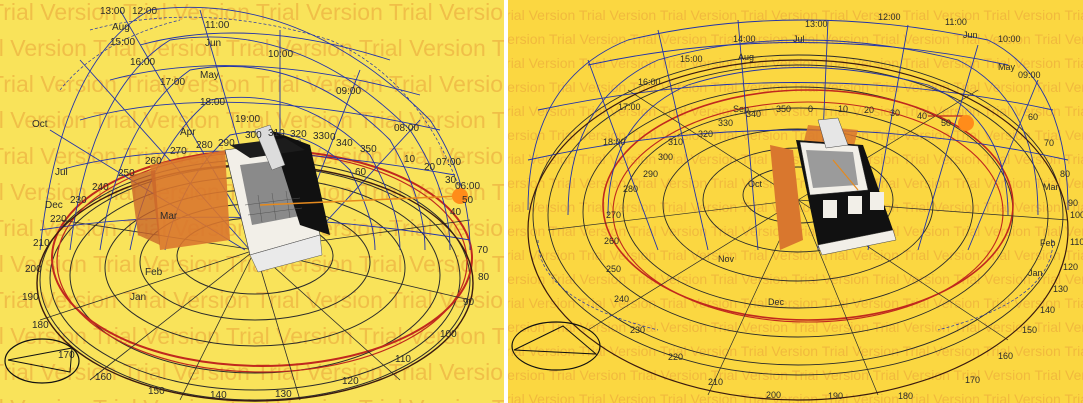 This screenshot has height=403, width=1083. What do you see at coordinates (153, 161) in the screenshot?
I see `svg-text: 260` at bounding box center [153, 161].